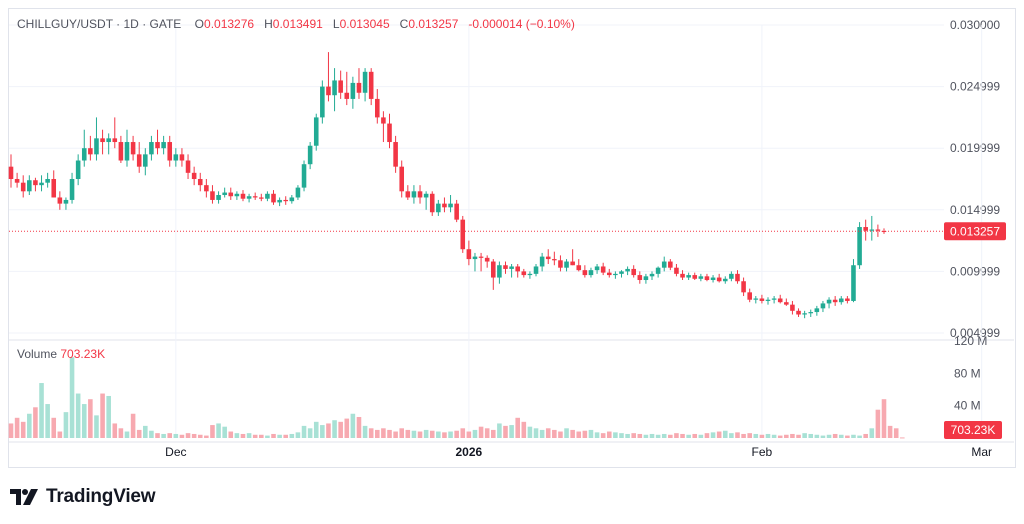  Describe the element at coordinates (165, 24) in the screenshot. I see `exchange: GATE` at that location.